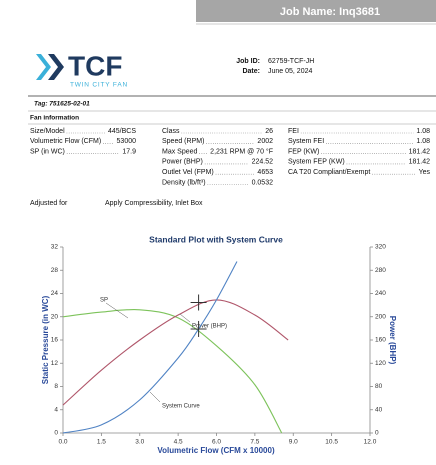 This screenshot has height=465, width=436. Describe the element at coordinates (380, 316) in the screenshot. I see `y2-tick-label: 200` at that location.